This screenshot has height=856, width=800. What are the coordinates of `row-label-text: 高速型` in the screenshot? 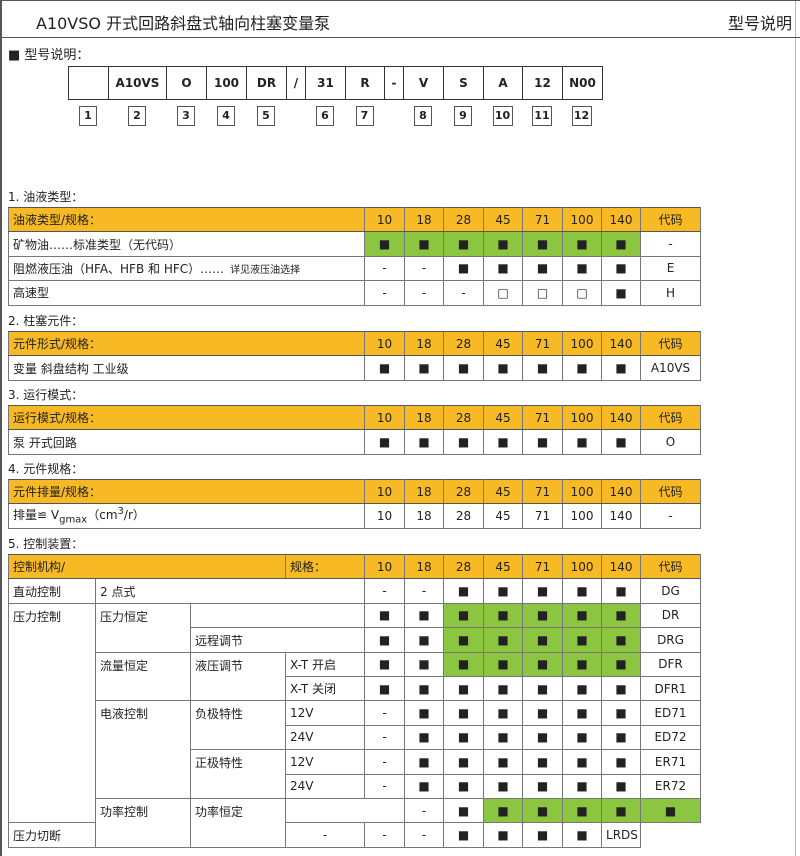 It's located at (31, 293).